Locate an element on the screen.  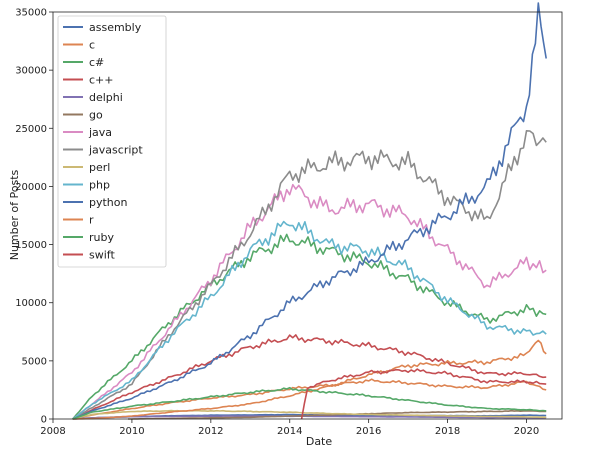
legend-label-go: go is located at coordinates (96, 115).